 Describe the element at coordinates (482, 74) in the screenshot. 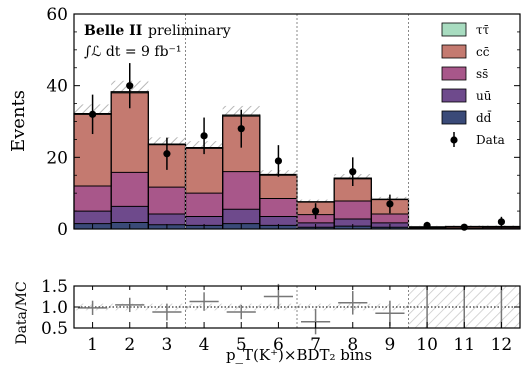

I see `legend-label-2: ss̄` at that location.